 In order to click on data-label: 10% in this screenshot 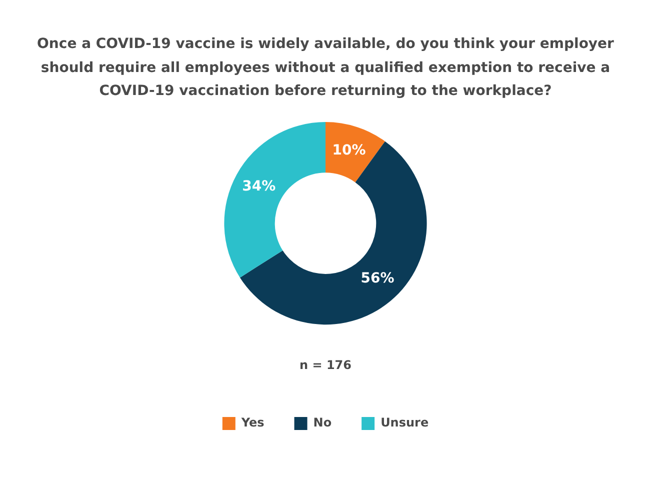, I will do `click(349, 150)`.